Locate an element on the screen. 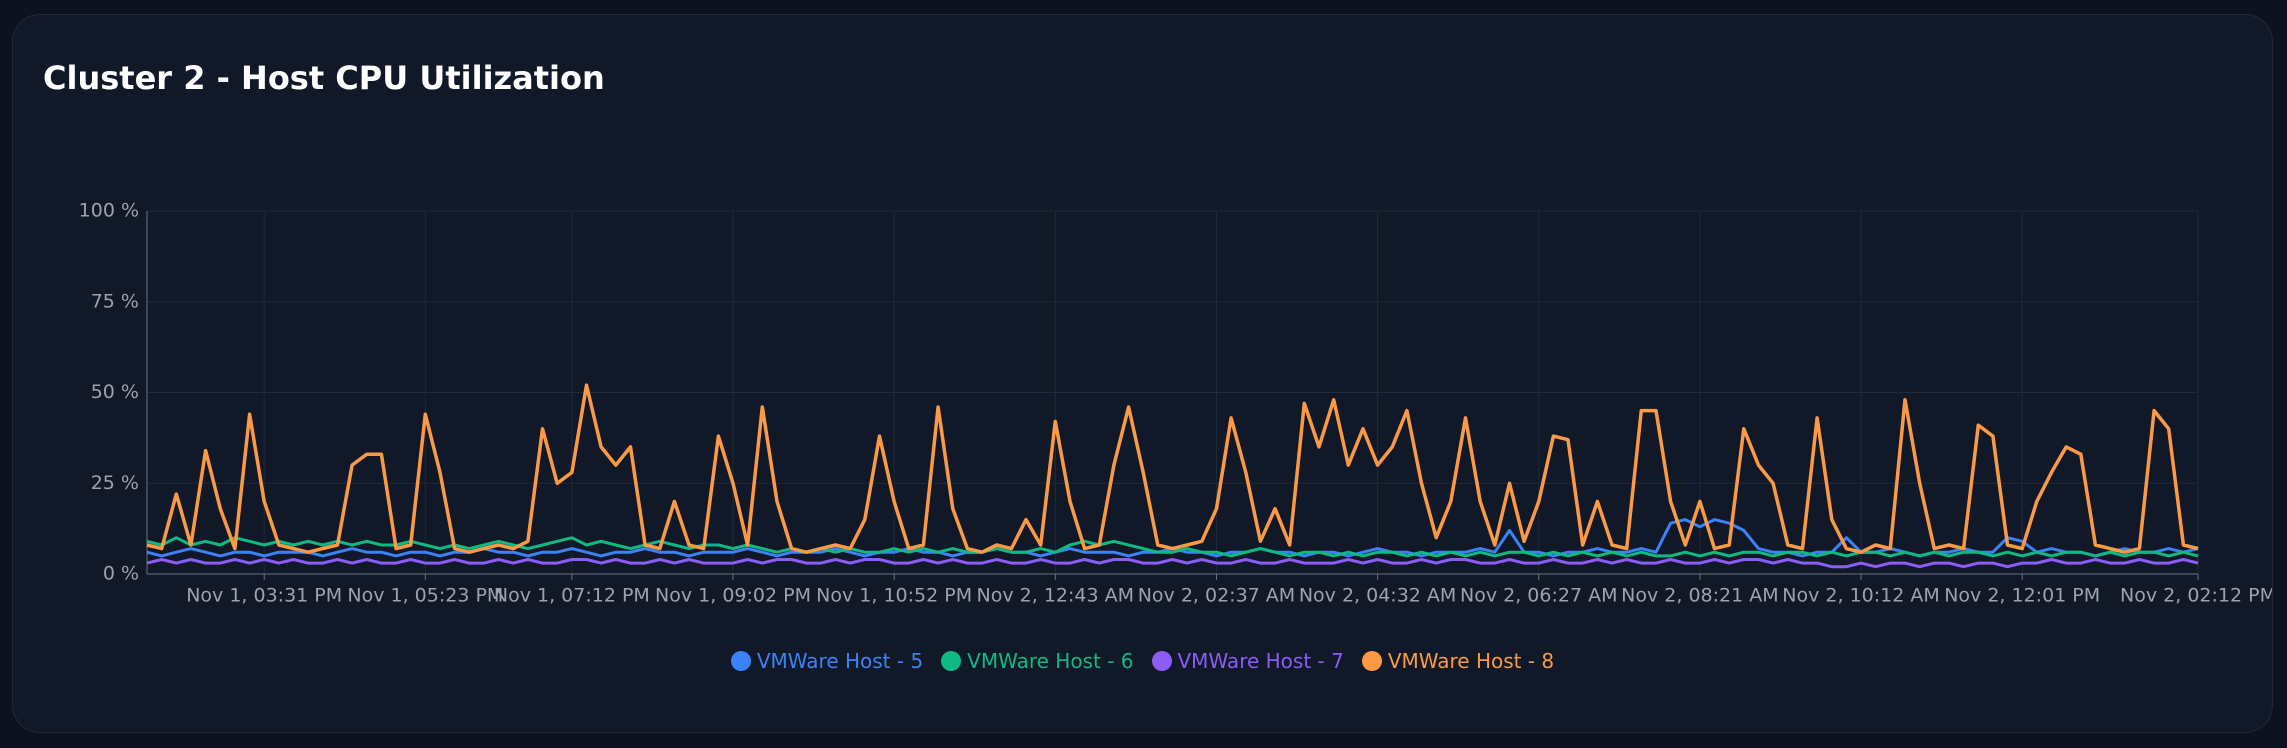  x-tick-label: Nov 2, 02:37 AM is located at coordinates (1216, 596).